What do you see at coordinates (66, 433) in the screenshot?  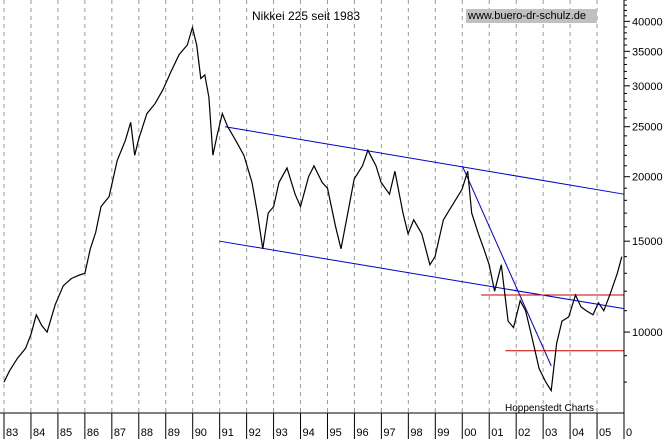 I see `x-tick-label: 85` at bounding box center [66, 433].